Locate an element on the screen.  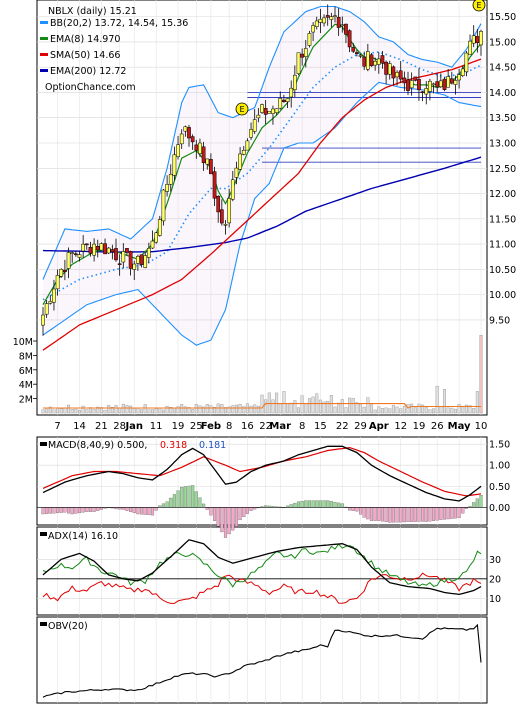
obv-legend: OBV(20) is located at coordinates (64, 626).